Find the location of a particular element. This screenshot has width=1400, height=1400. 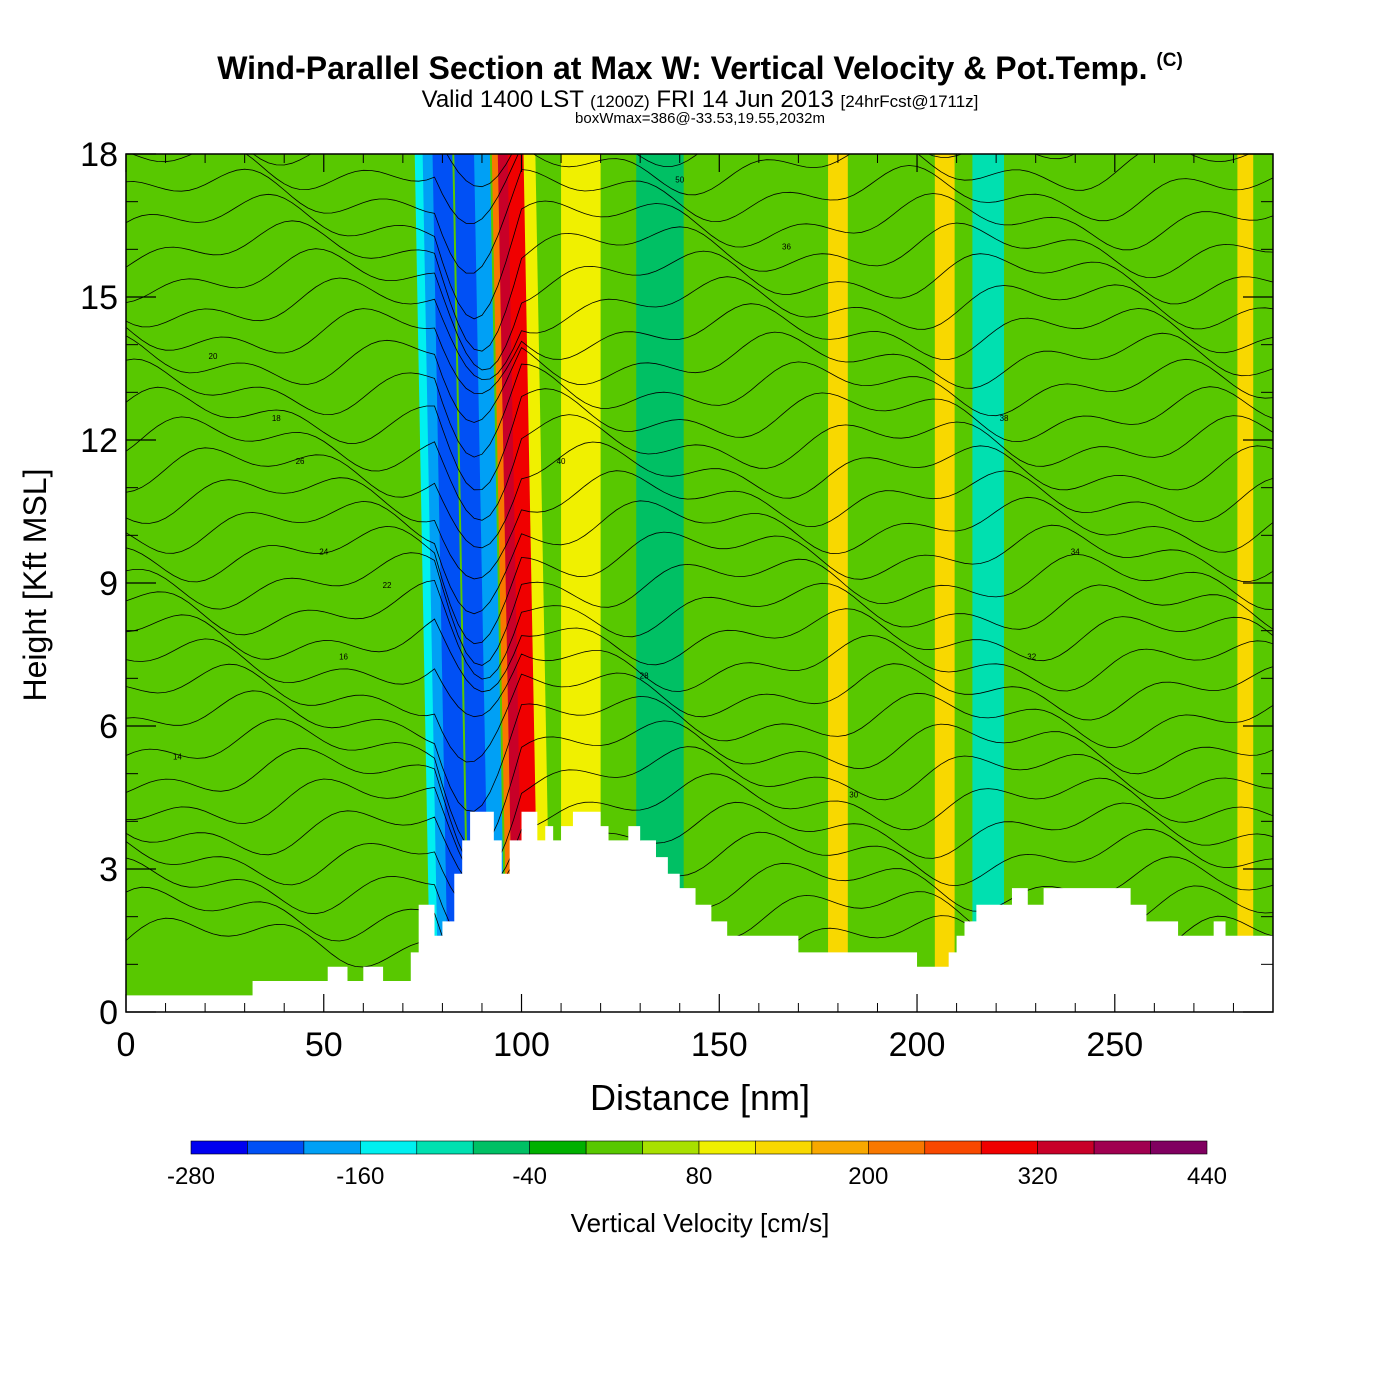

contour-label: 26 is located at coordinates (300, 461).